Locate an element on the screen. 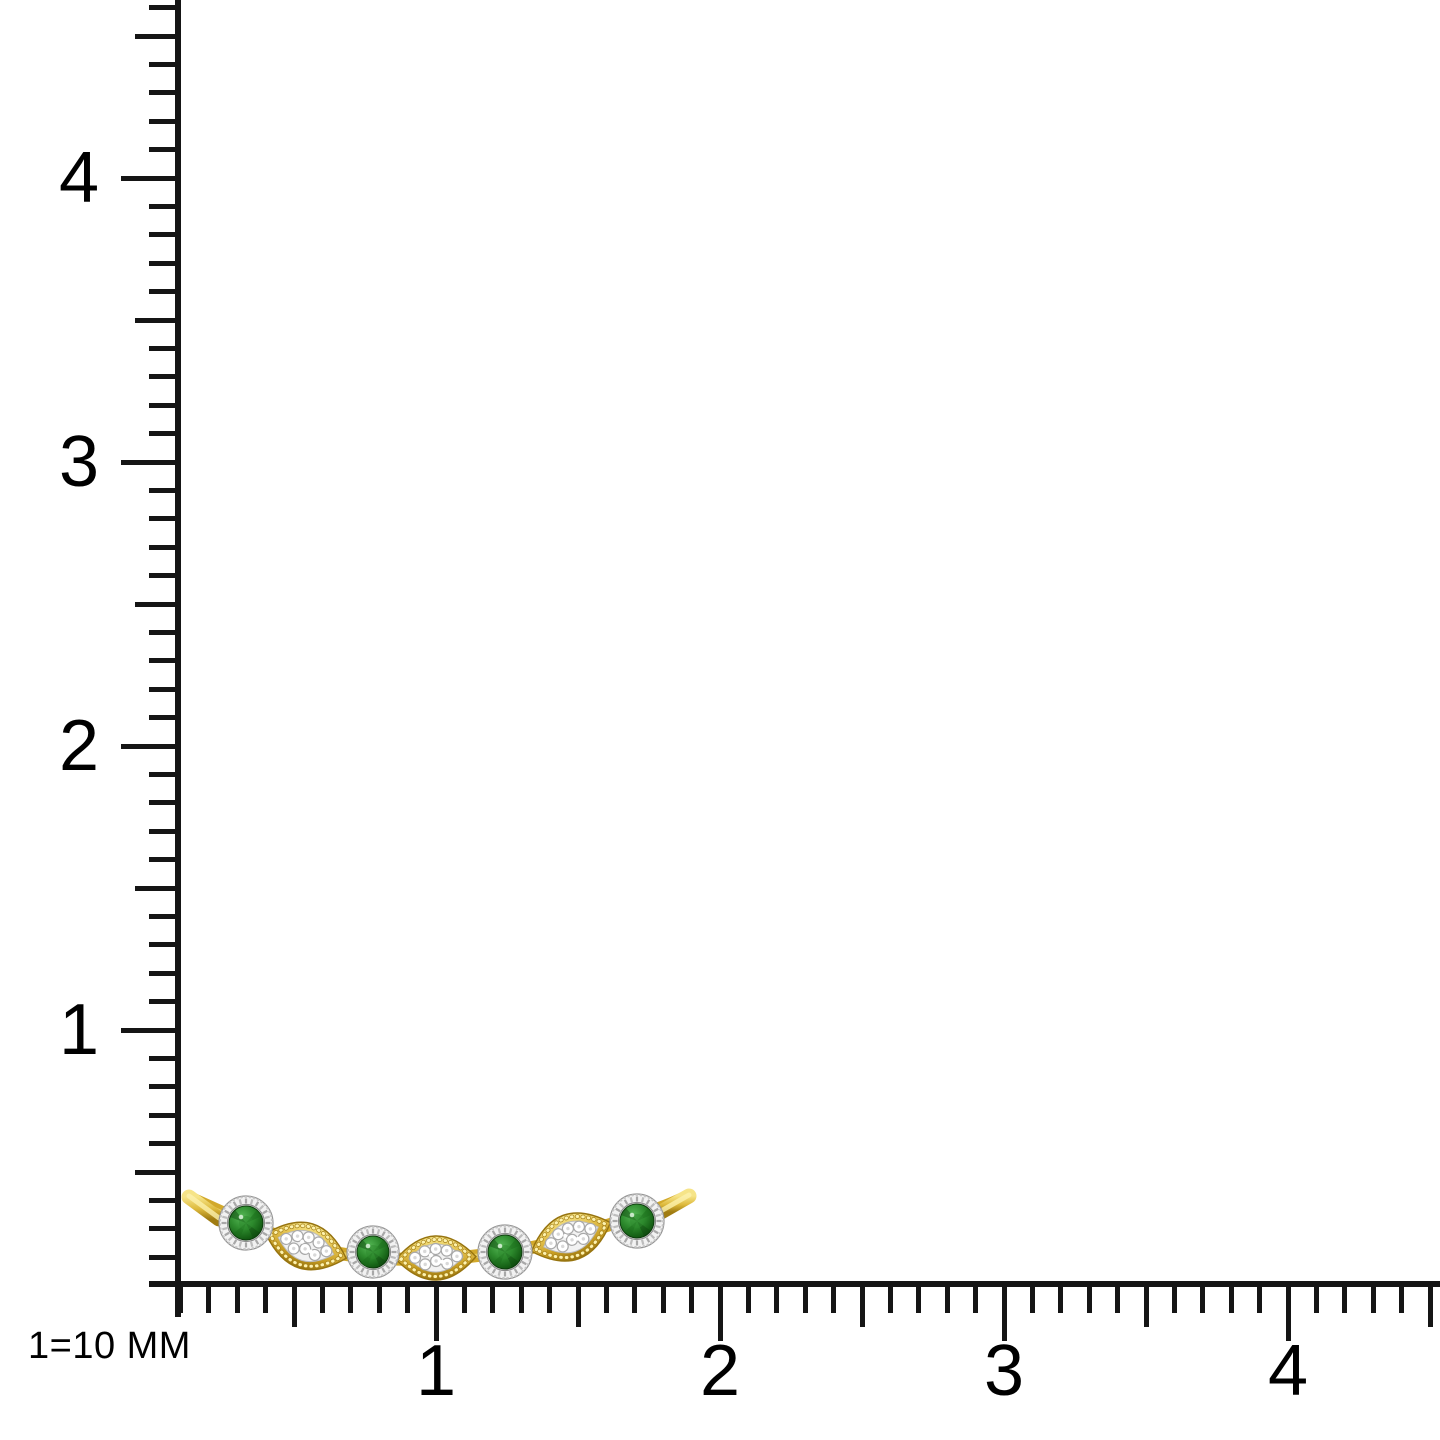 The height and width of the screenshot is (1440, 1440). vertical-ruler-label-4: 4 is located at coordinates (79, 178).